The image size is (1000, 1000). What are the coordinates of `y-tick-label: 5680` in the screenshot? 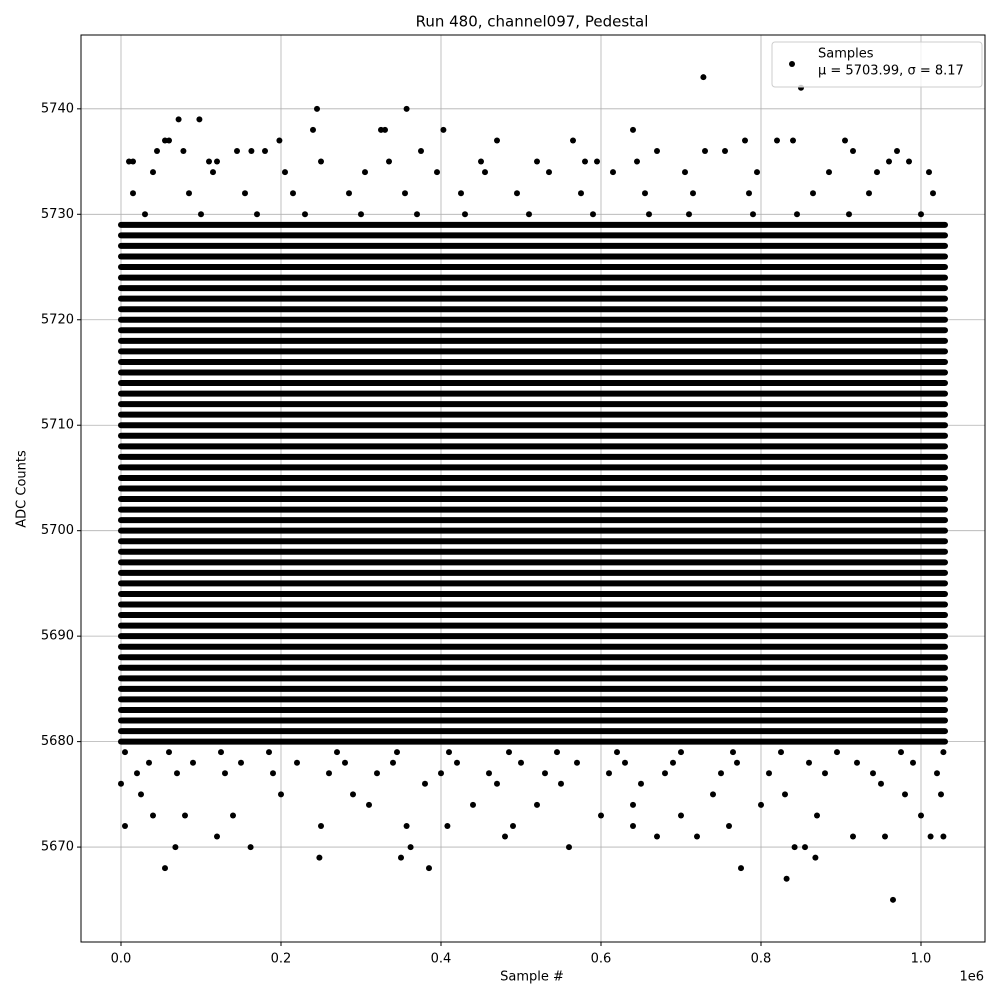 It's located at (57, 741).